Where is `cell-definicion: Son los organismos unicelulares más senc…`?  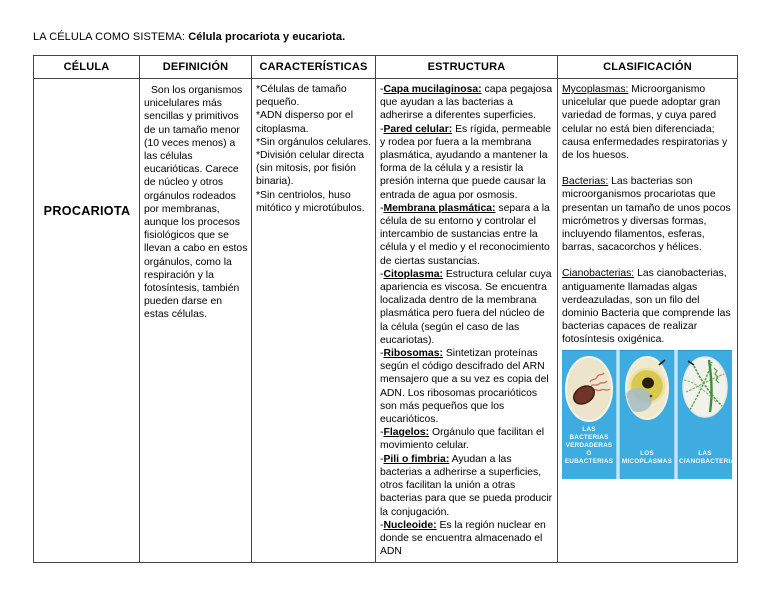
cell-definicion: Son los organismos unicelulares más senc… is located at coordinates (195, 320).